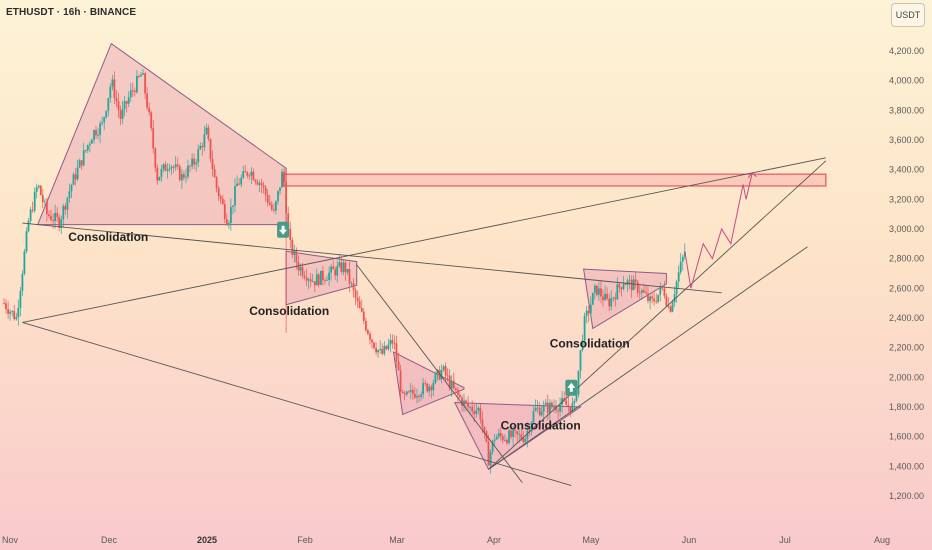 The image size is (932, 550). I want to click on symbol-title: ETHUSDT · 16h · BINANCE, so click(71, 12).